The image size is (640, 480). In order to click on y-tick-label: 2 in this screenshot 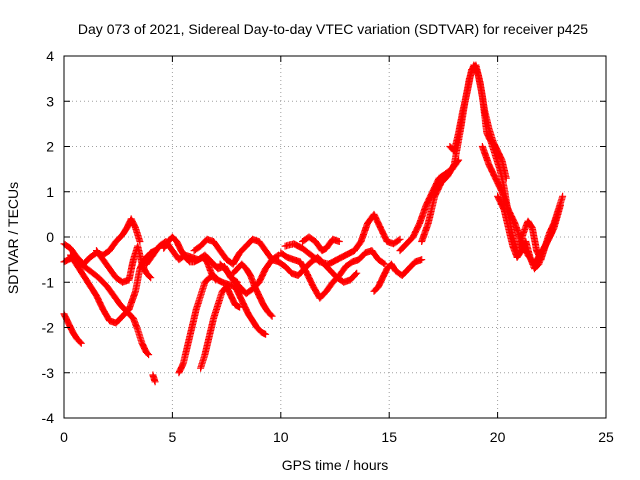, I will do `click(50, 147)`.